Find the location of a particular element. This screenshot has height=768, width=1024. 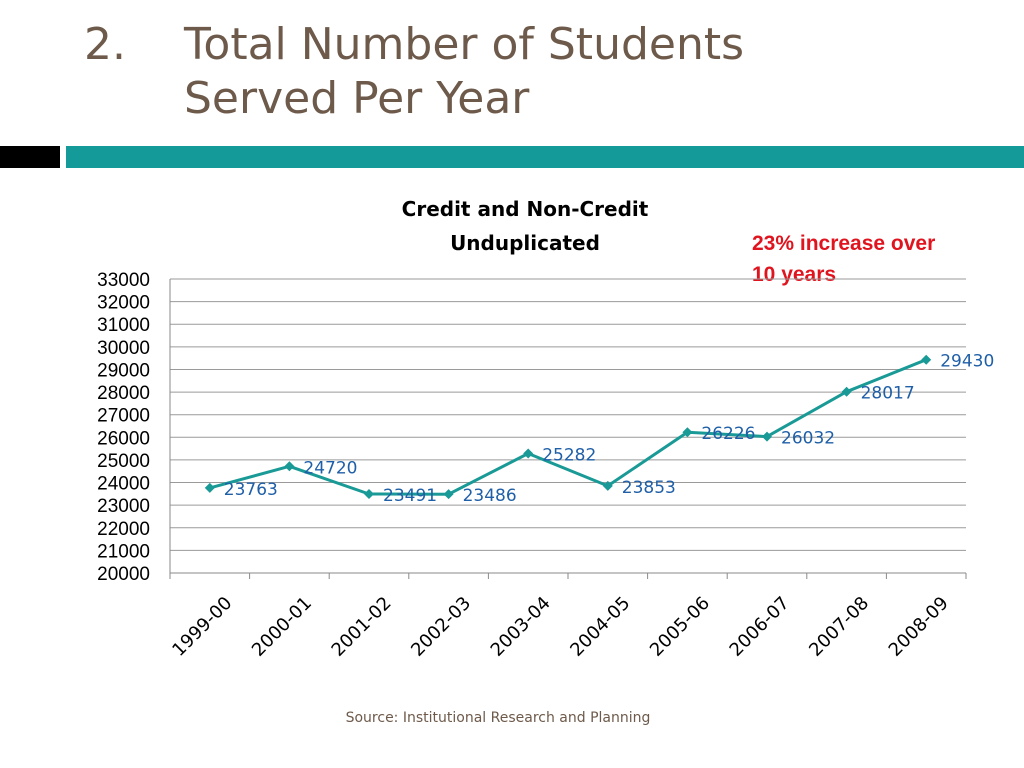

data-label: 29430 is located at coordinates (967, 362).